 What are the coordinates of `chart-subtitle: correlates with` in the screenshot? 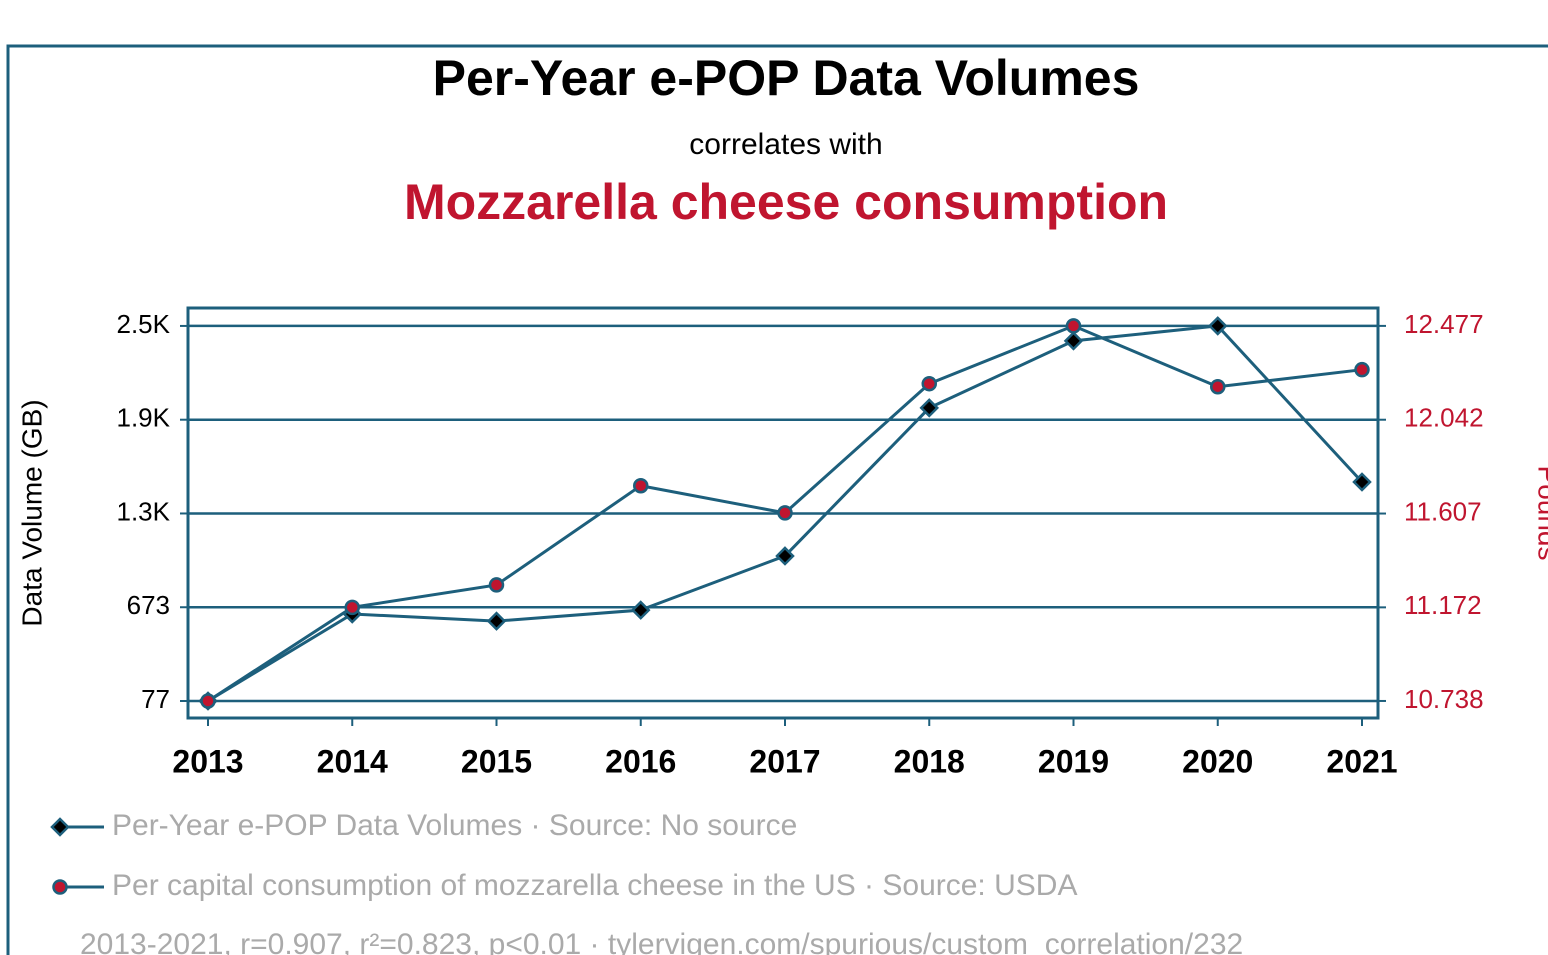 It's located at (785, 144).